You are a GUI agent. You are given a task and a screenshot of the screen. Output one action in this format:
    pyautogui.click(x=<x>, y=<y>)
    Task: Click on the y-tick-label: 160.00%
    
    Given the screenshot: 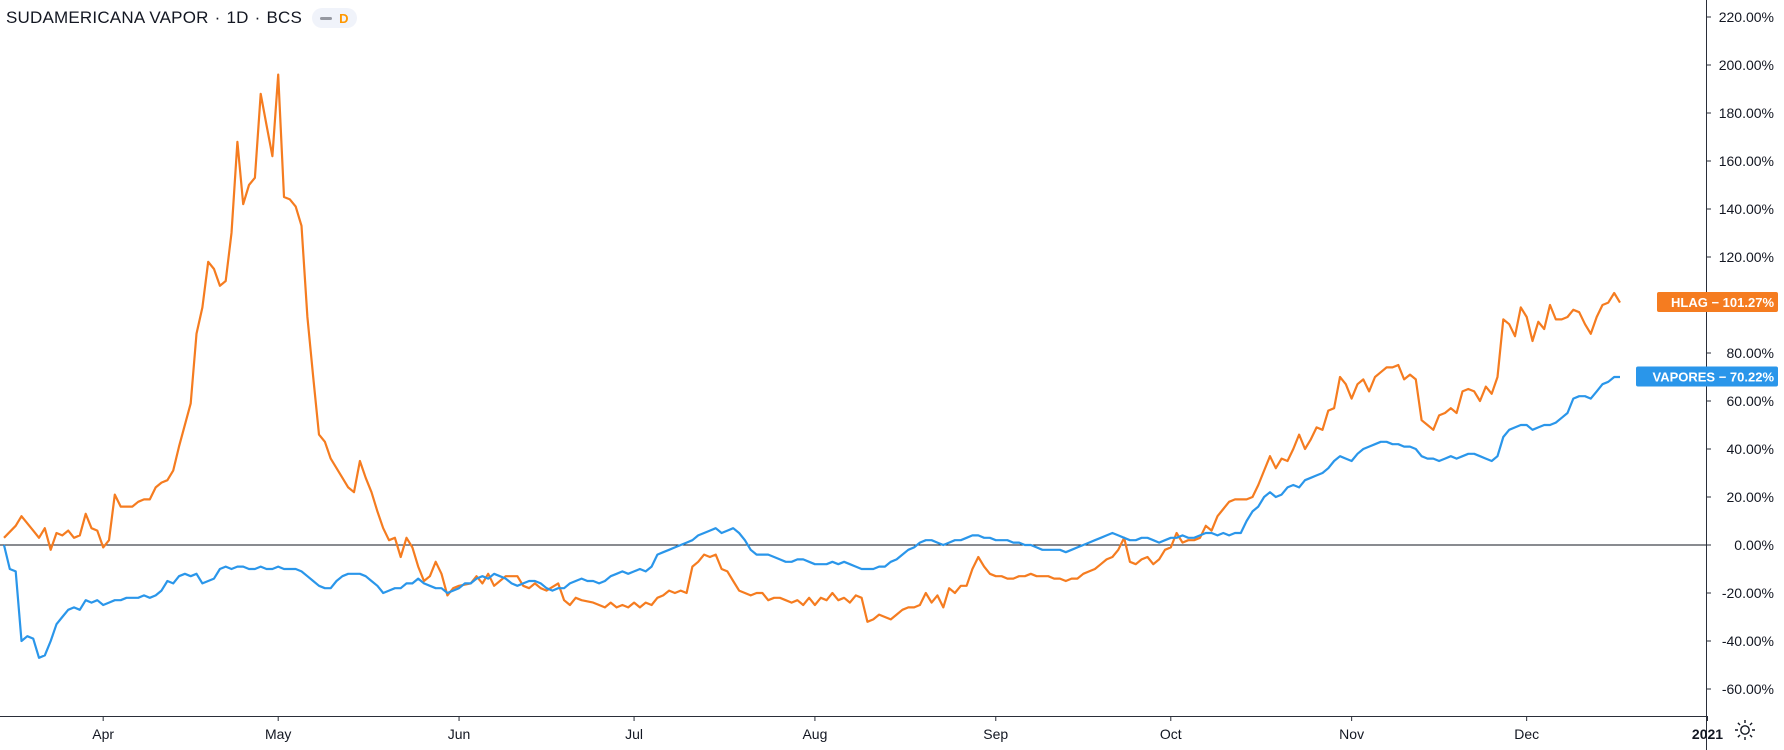 What is the action you would take?
    pyautogui.click(x=1746, y=161)
    